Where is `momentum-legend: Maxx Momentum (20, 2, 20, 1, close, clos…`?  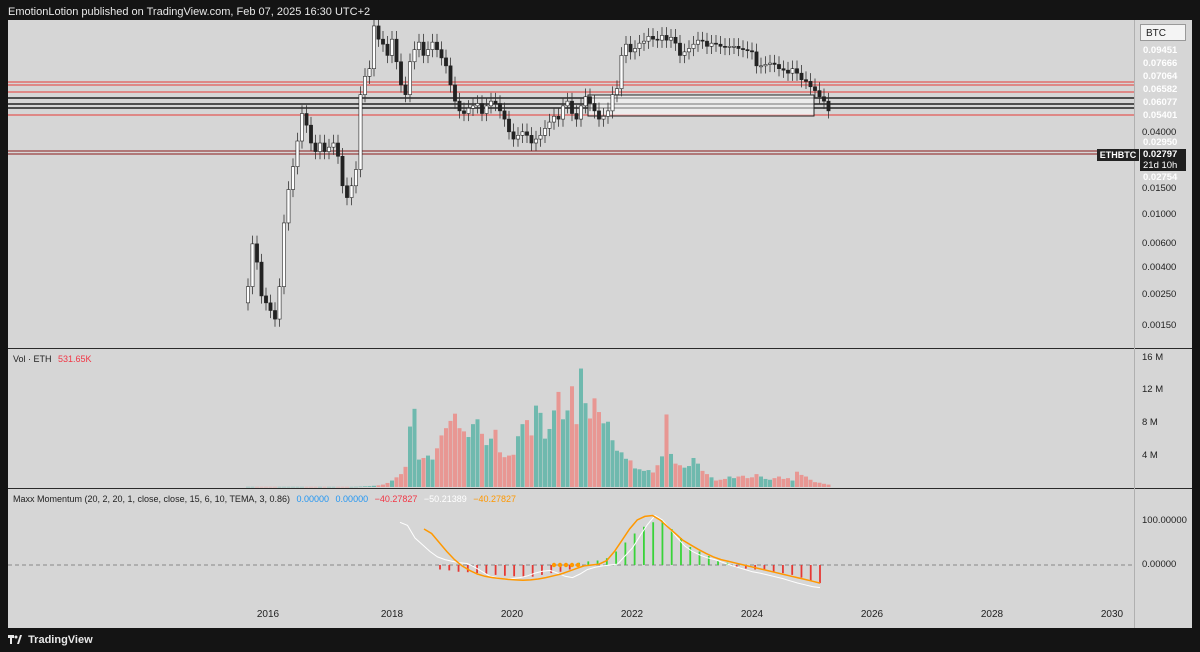 momentum-legend: Maxx Momentum (20, 2, 20, 1, close, clos… is located at coordinates (264, 499).